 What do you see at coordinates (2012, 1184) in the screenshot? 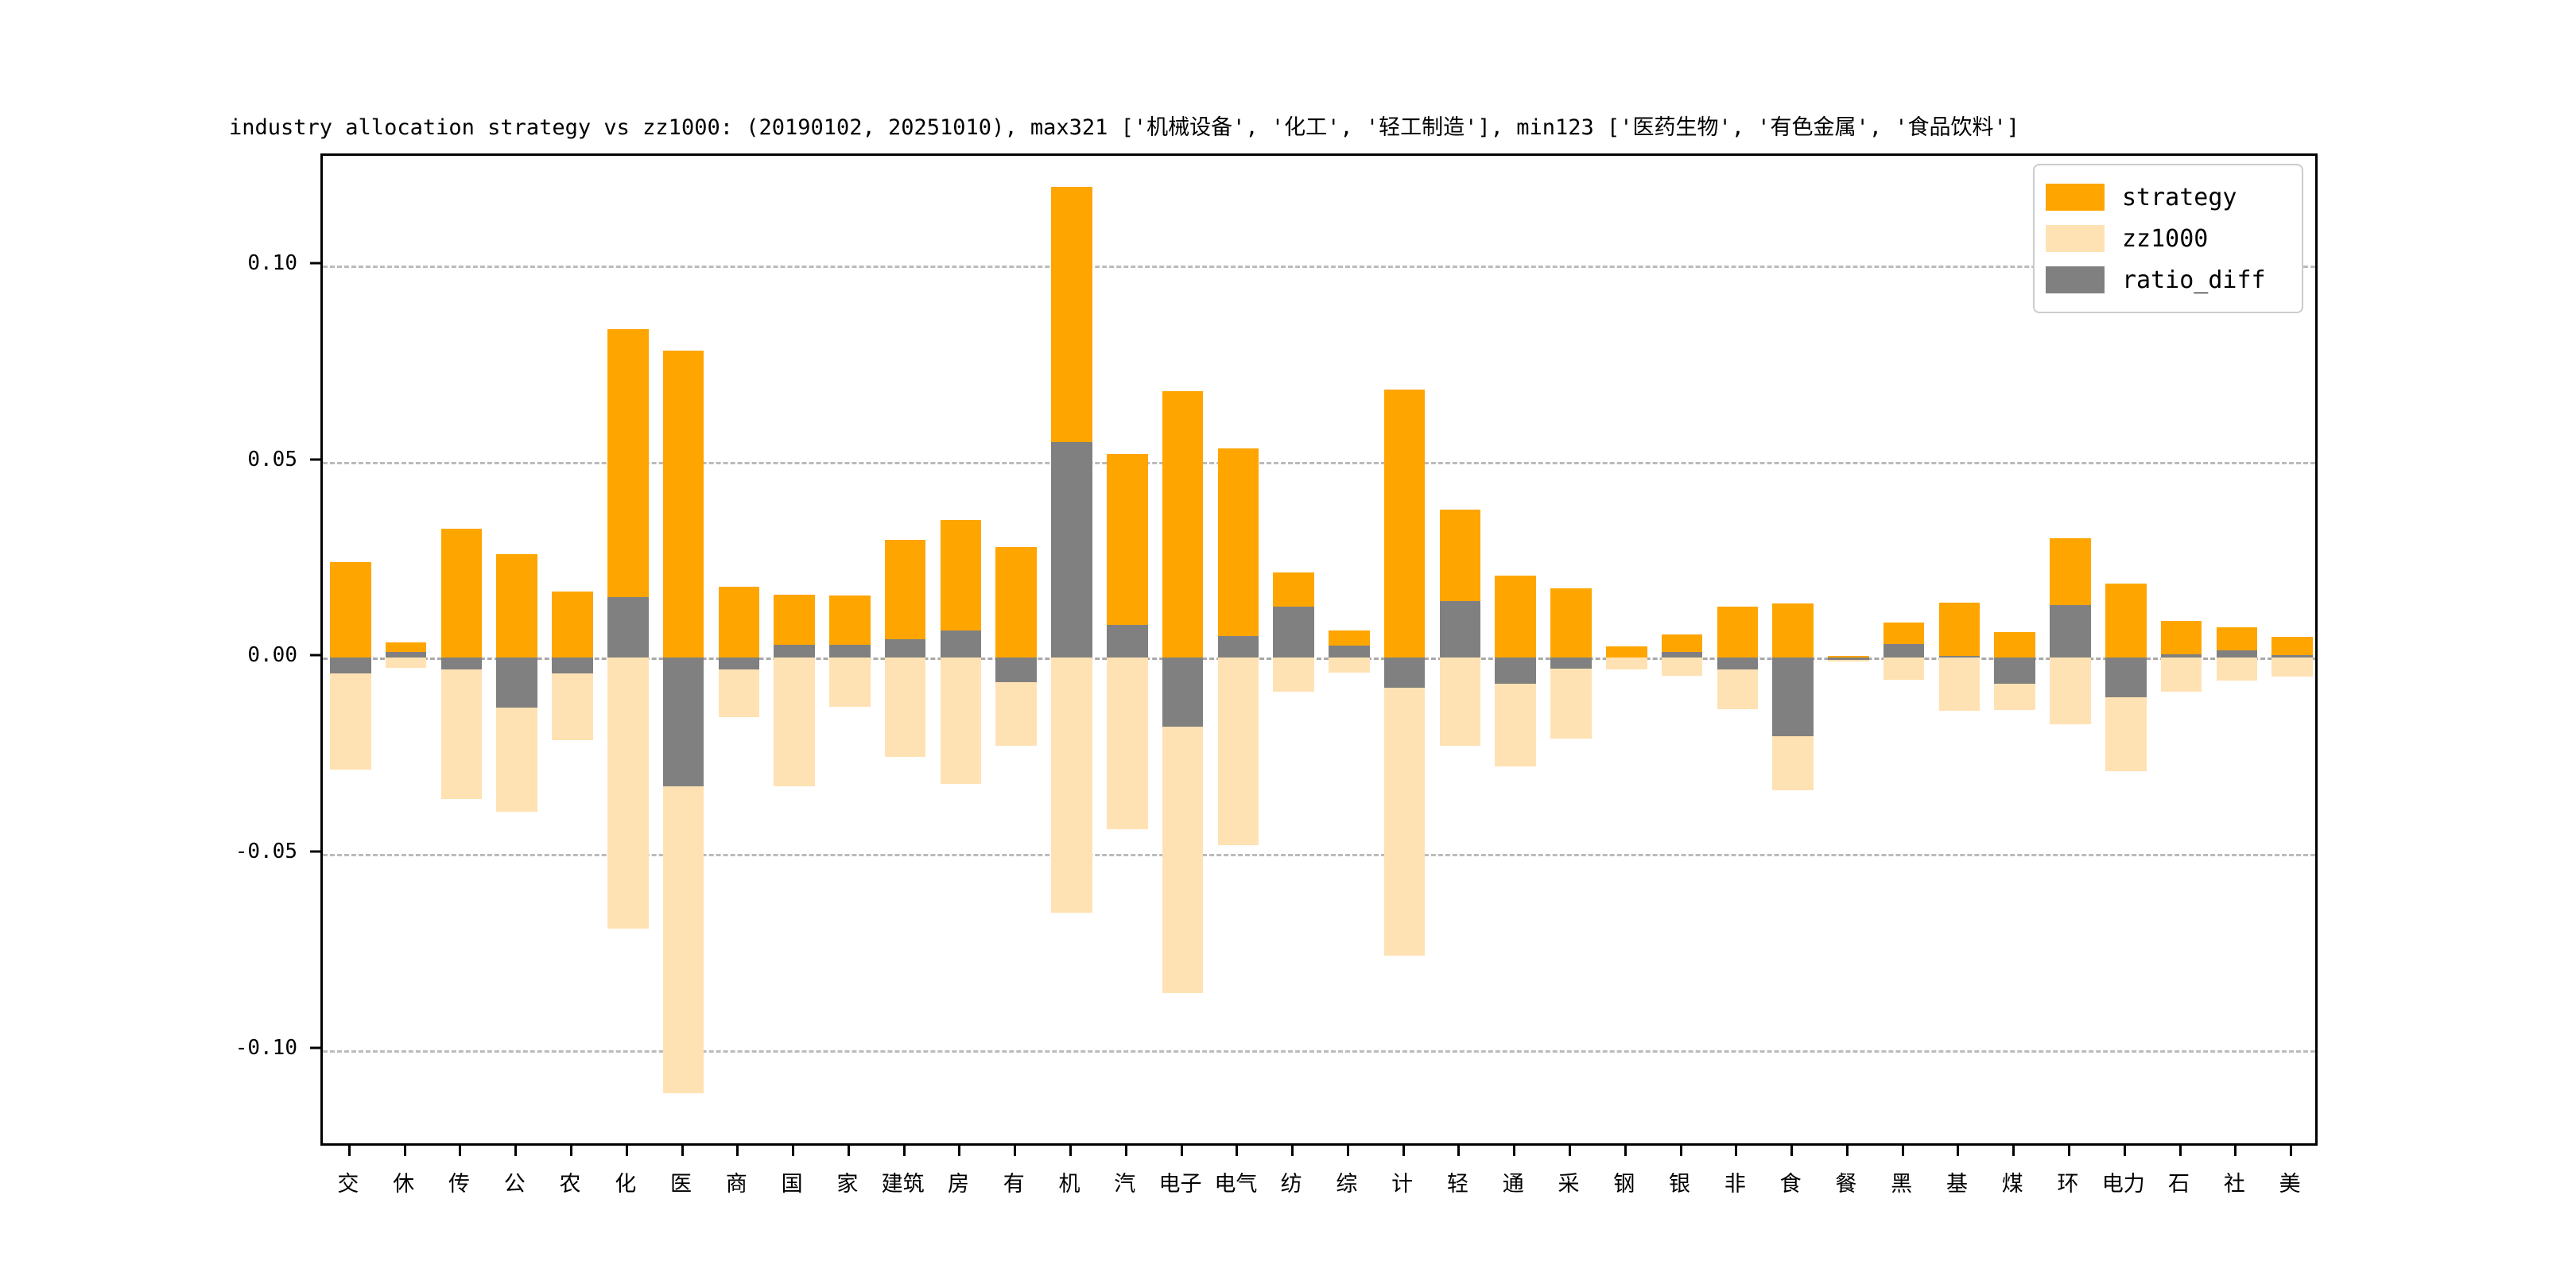
I see `x-tick-label: 煤` at bounding box center [2012, 1184].